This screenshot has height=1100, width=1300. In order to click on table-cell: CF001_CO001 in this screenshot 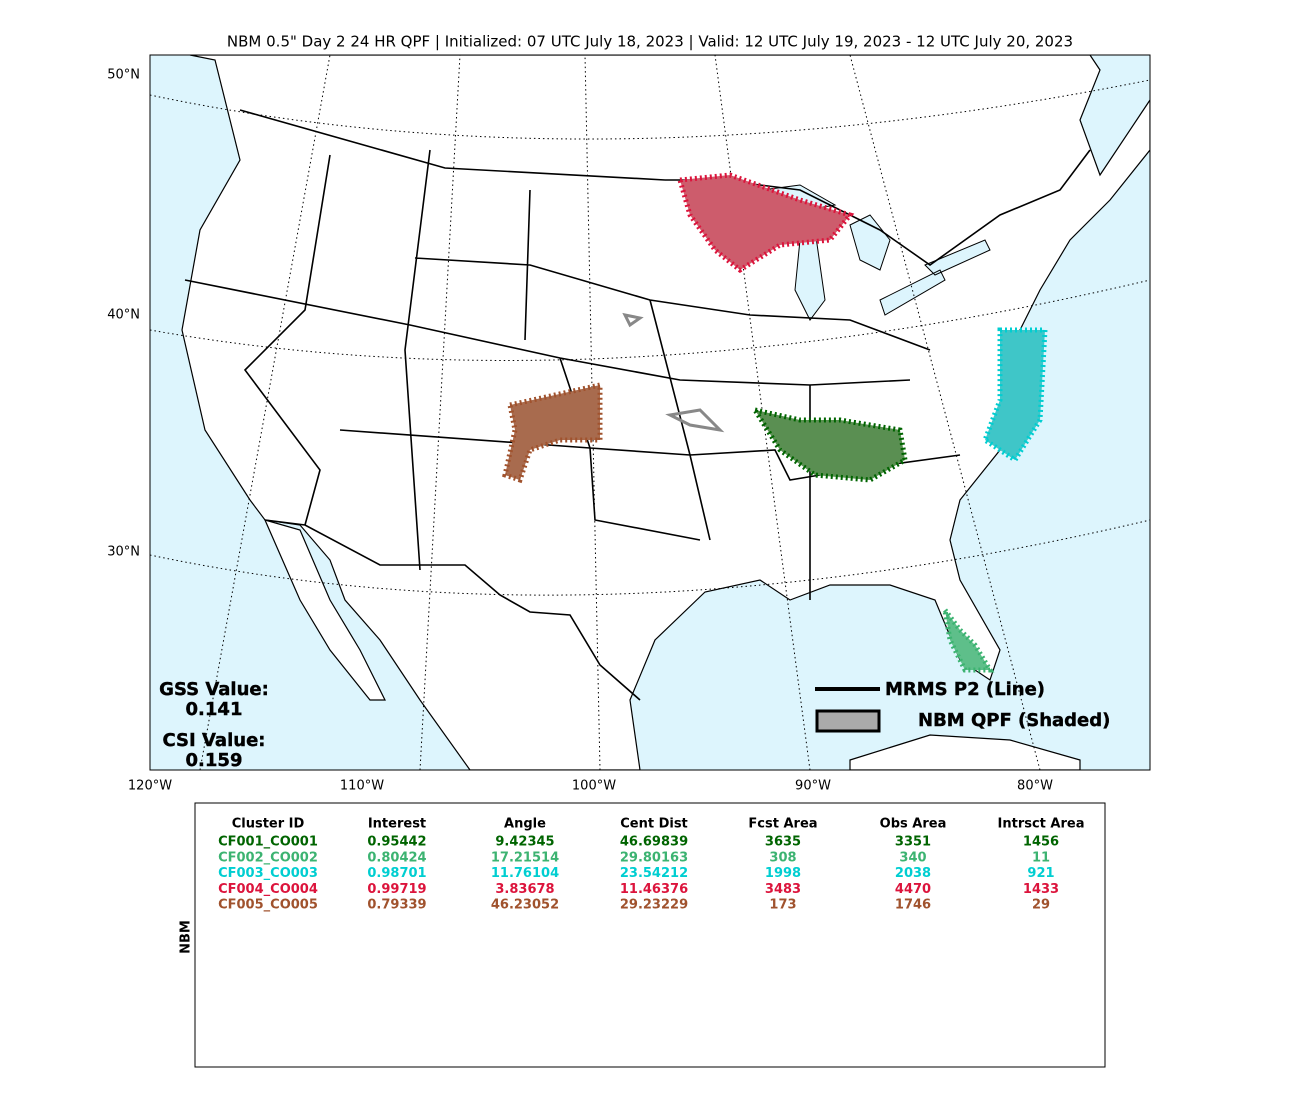, I will do `click(268, 842)`.